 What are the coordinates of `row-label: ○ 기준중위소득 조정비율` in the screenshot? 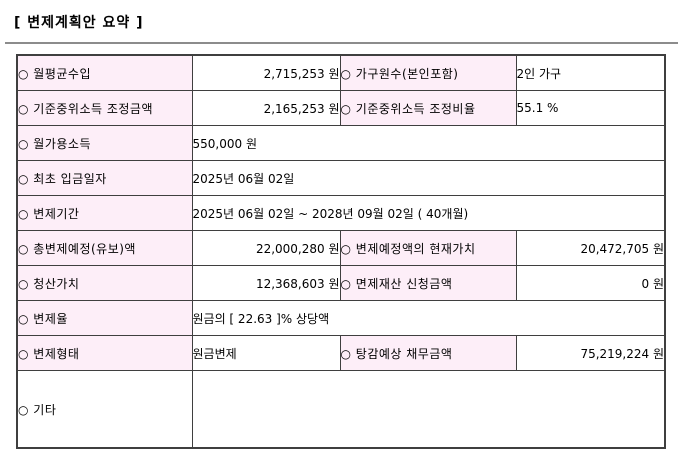 It's located at (428, 108).